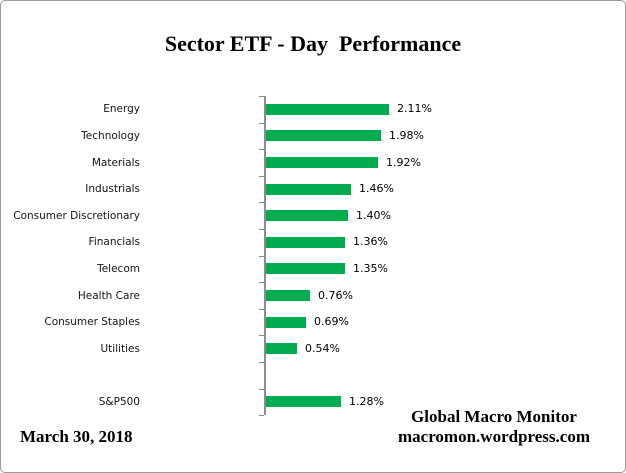 Image resolution: width=626 pixels, height=473 pixels. What do you see at coordinates (322, 348) in the screenshot?
I see `data-label: 0.54%` at bounding box center [322, 348].